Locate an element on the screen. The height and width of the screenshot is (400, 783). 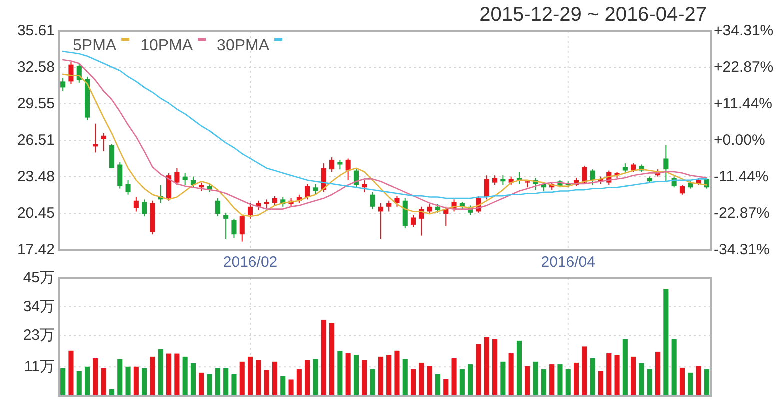
y-tick-label: 23万 is located at coordinates (39, 335).